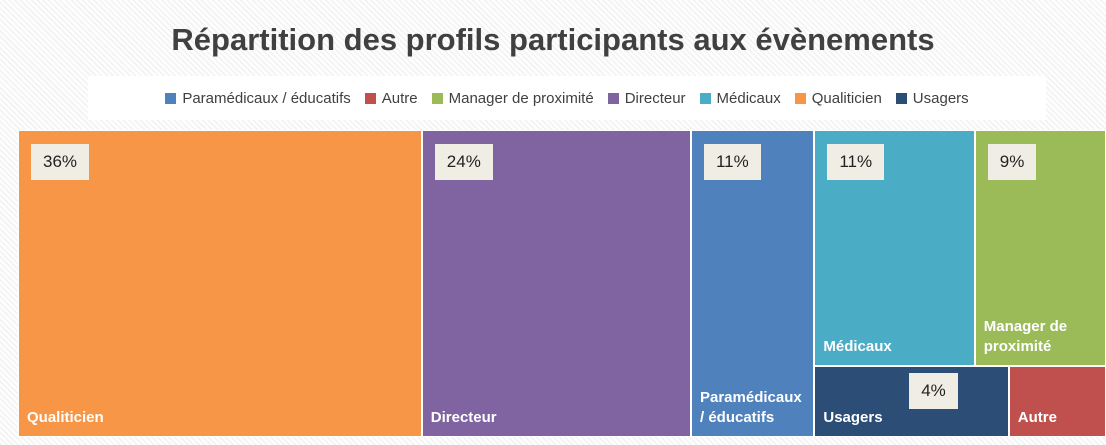 This screenshot has height=445, width=1106. I want to click on legend-label: Autre, so click(399, 98).